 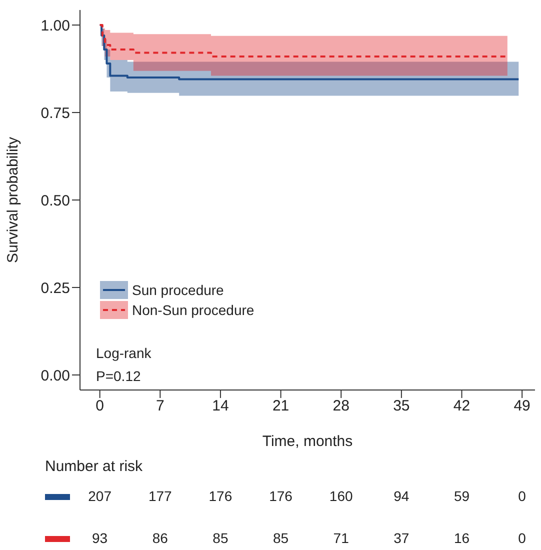 I want to click on x-tick-label: 35, so click(x=401, y=406).